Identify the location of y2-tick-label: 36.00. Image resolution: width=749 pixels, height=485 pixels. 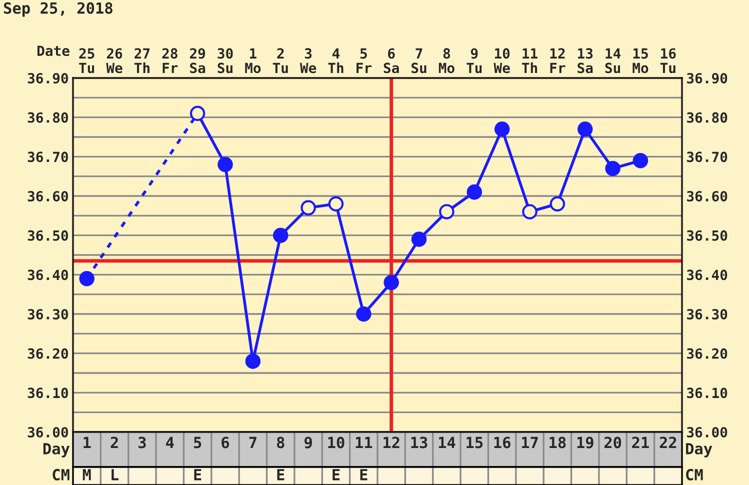
(707, 432).